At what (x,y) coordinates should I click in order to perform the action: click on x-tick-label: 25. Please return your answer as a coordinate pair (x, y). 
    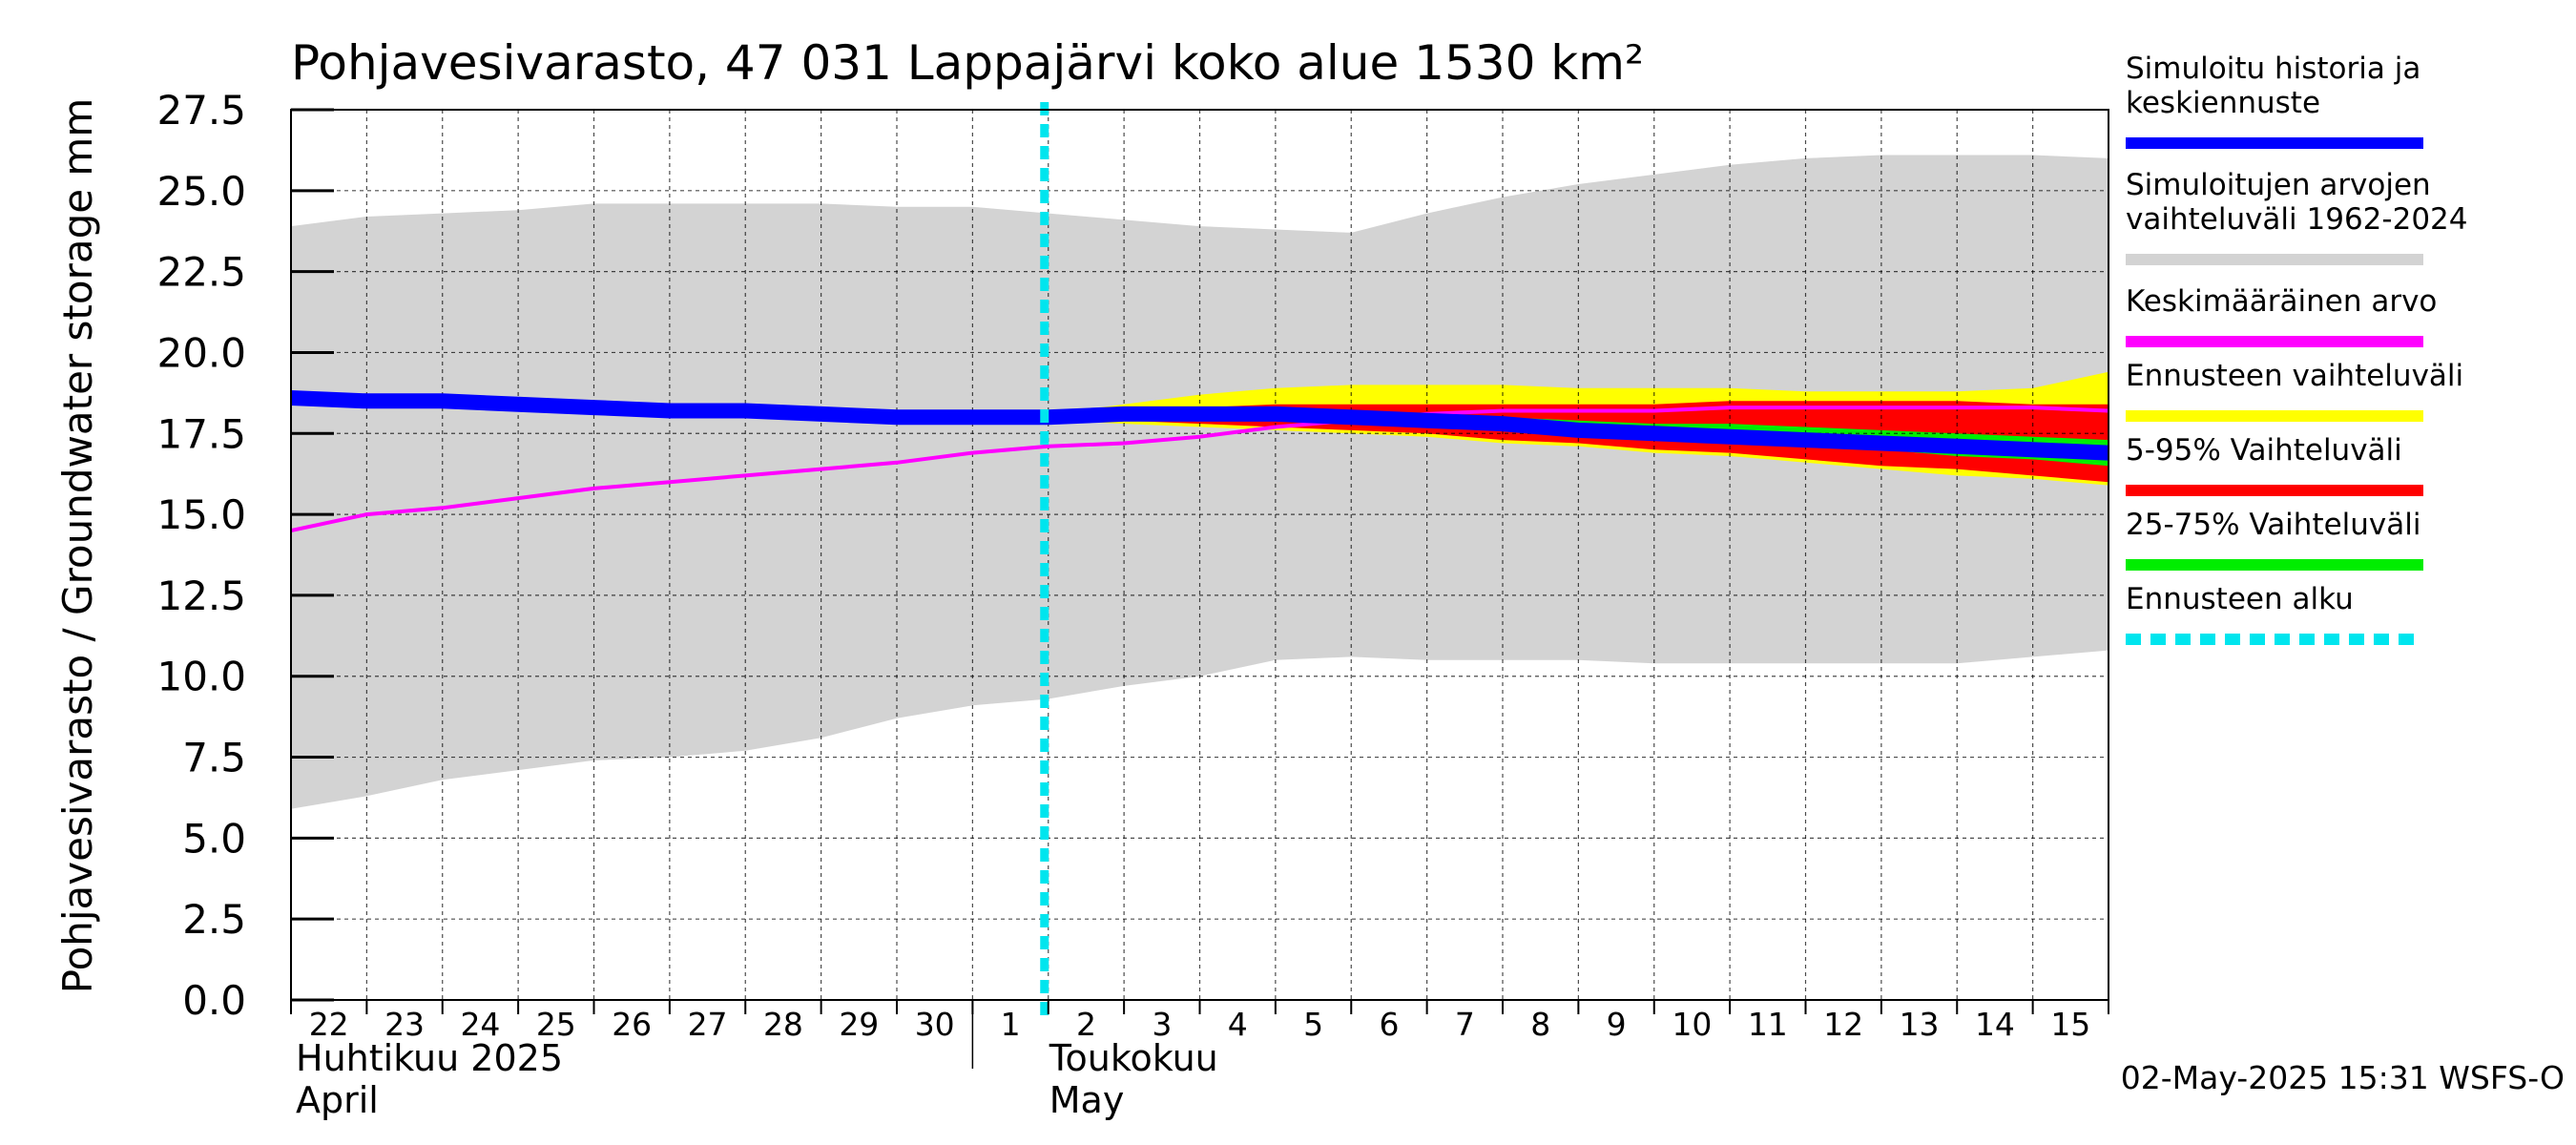
    Looking at the image, I should click on (556, 1025).